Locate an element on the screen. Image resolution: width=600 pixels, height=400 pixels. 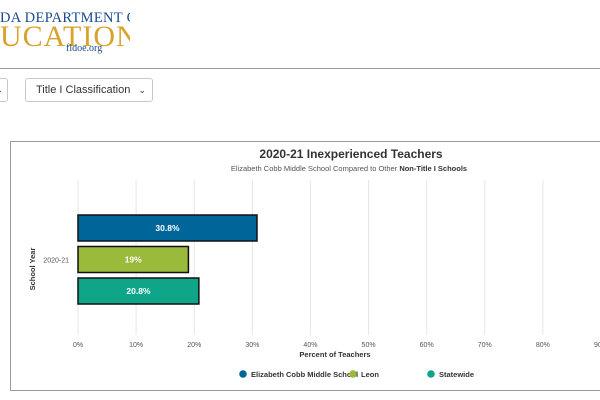
y-axis-label: School Year is located at coordinates (32, 269).